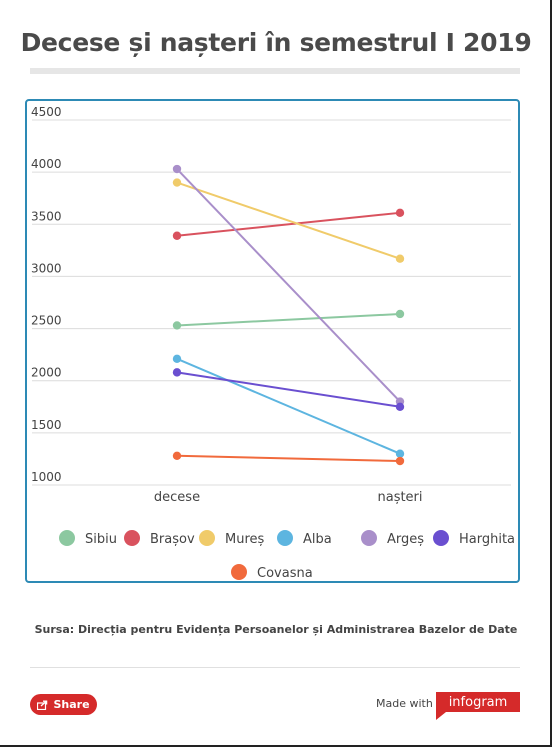  I want to click on y-tick-label: 2500, so click(46, 321).